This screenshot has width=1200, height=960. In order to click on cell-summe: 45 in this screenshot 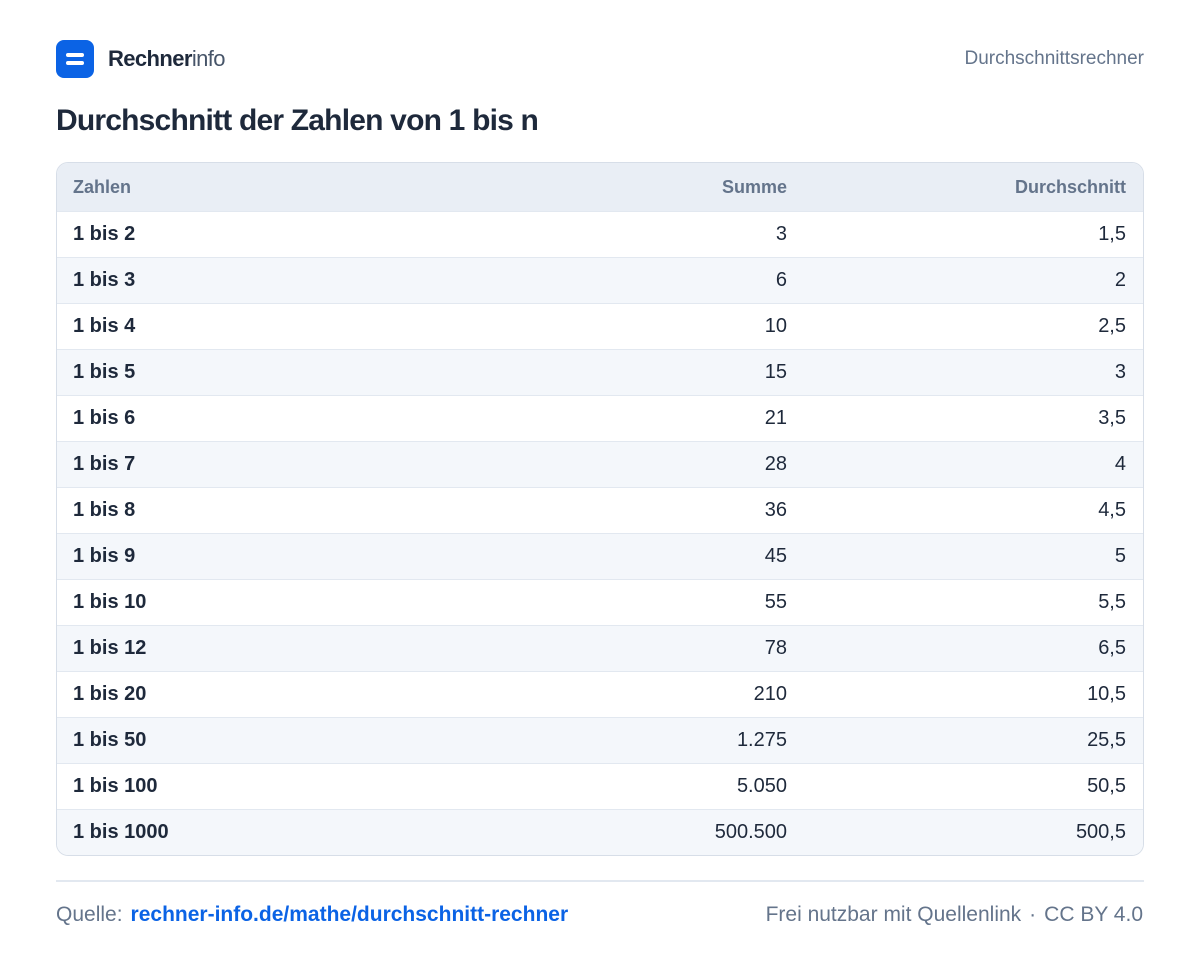, I will do `click(775, 556)`.